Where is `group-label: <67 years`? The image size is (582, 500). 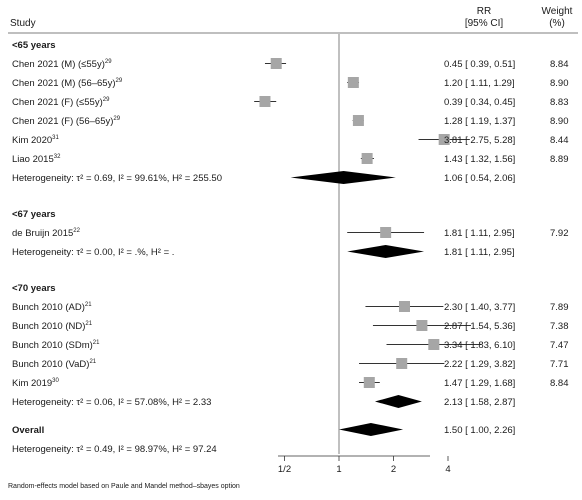 group-label: <67 years is located at coordinates (34, 214).